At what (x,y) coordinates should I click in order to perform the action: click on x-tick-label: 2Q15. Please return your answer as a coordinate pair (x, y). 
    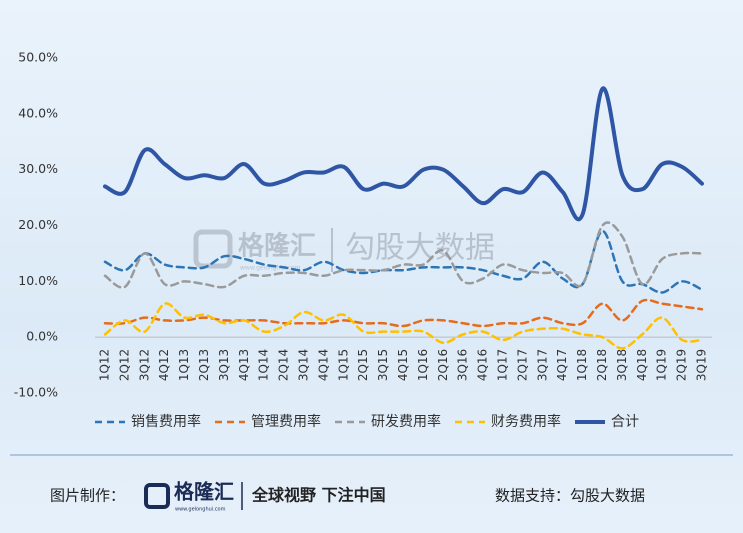
    Looking at the image, I should click on (363, 365).